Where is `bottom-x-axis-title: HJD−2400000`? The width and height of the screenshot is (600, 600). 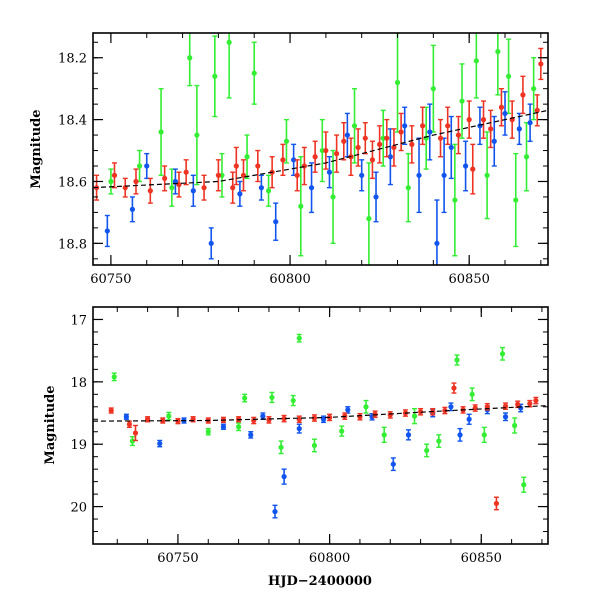
bottom-x-axis-title: HJD−2400000 is located at coordinates (320, 581).